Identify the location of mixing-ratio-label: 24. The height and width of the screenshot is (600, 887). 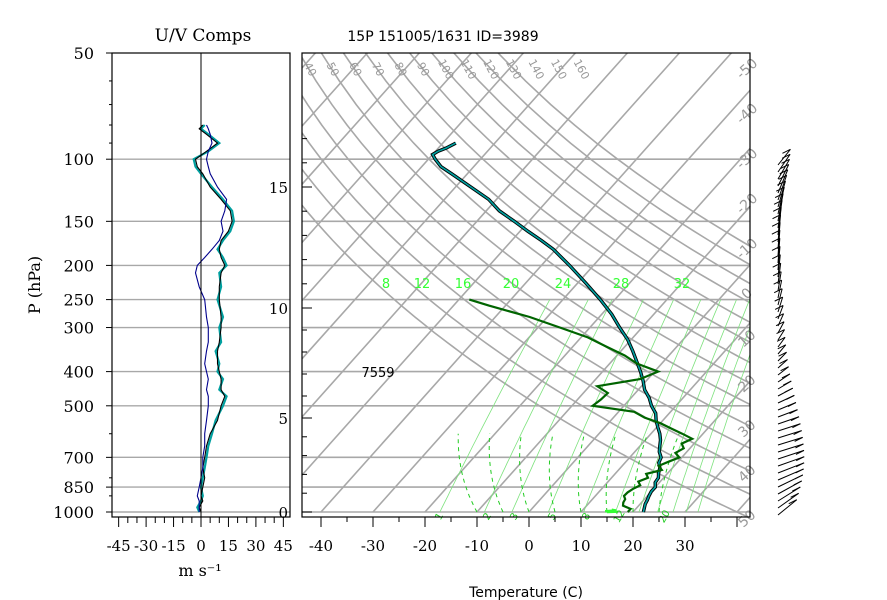
(563, 284).